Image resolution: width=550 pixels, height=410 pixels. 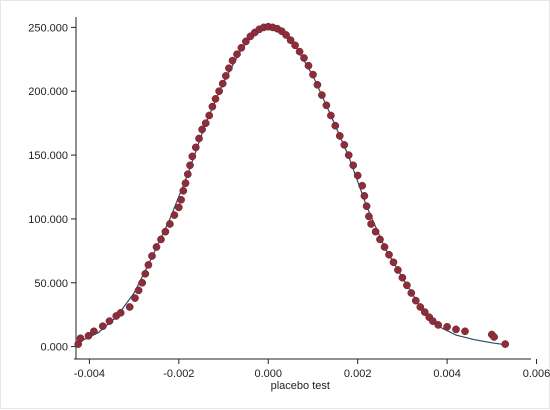 What do you see at coordinates (178, 374) in the screenshot?
I see `x-tick-label: -0.002` at bounding box center [178, 374].